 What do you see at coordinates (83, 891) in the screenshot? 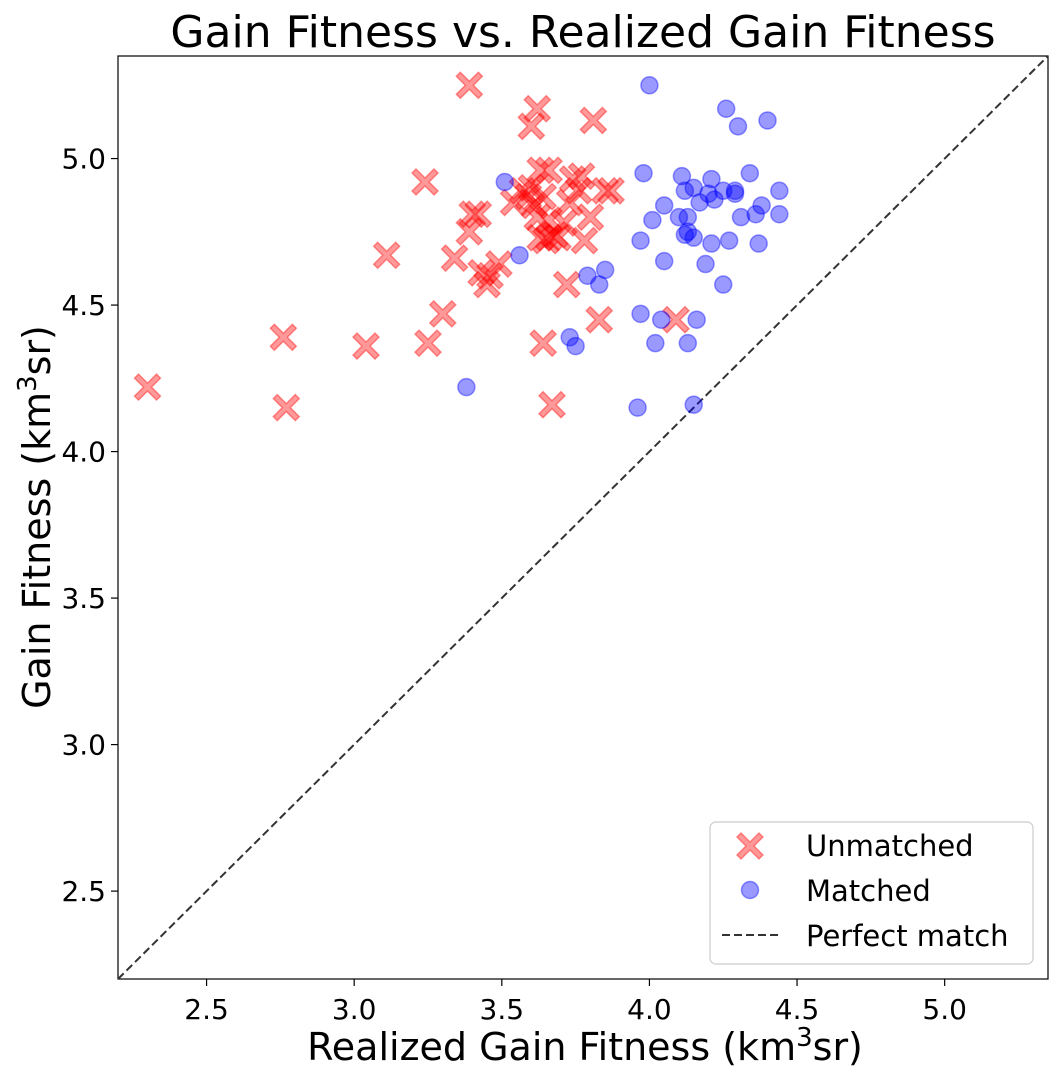
I see `y-tick-label: 2.5` at bounding box center [83, 891].